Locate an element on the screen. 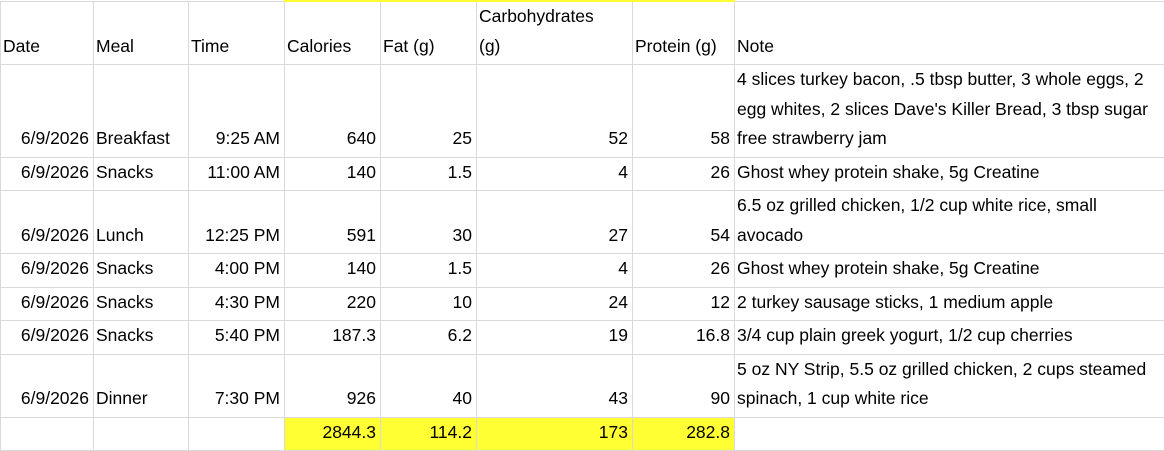  protein-cell: 54 is located at coordinates (684, 222).